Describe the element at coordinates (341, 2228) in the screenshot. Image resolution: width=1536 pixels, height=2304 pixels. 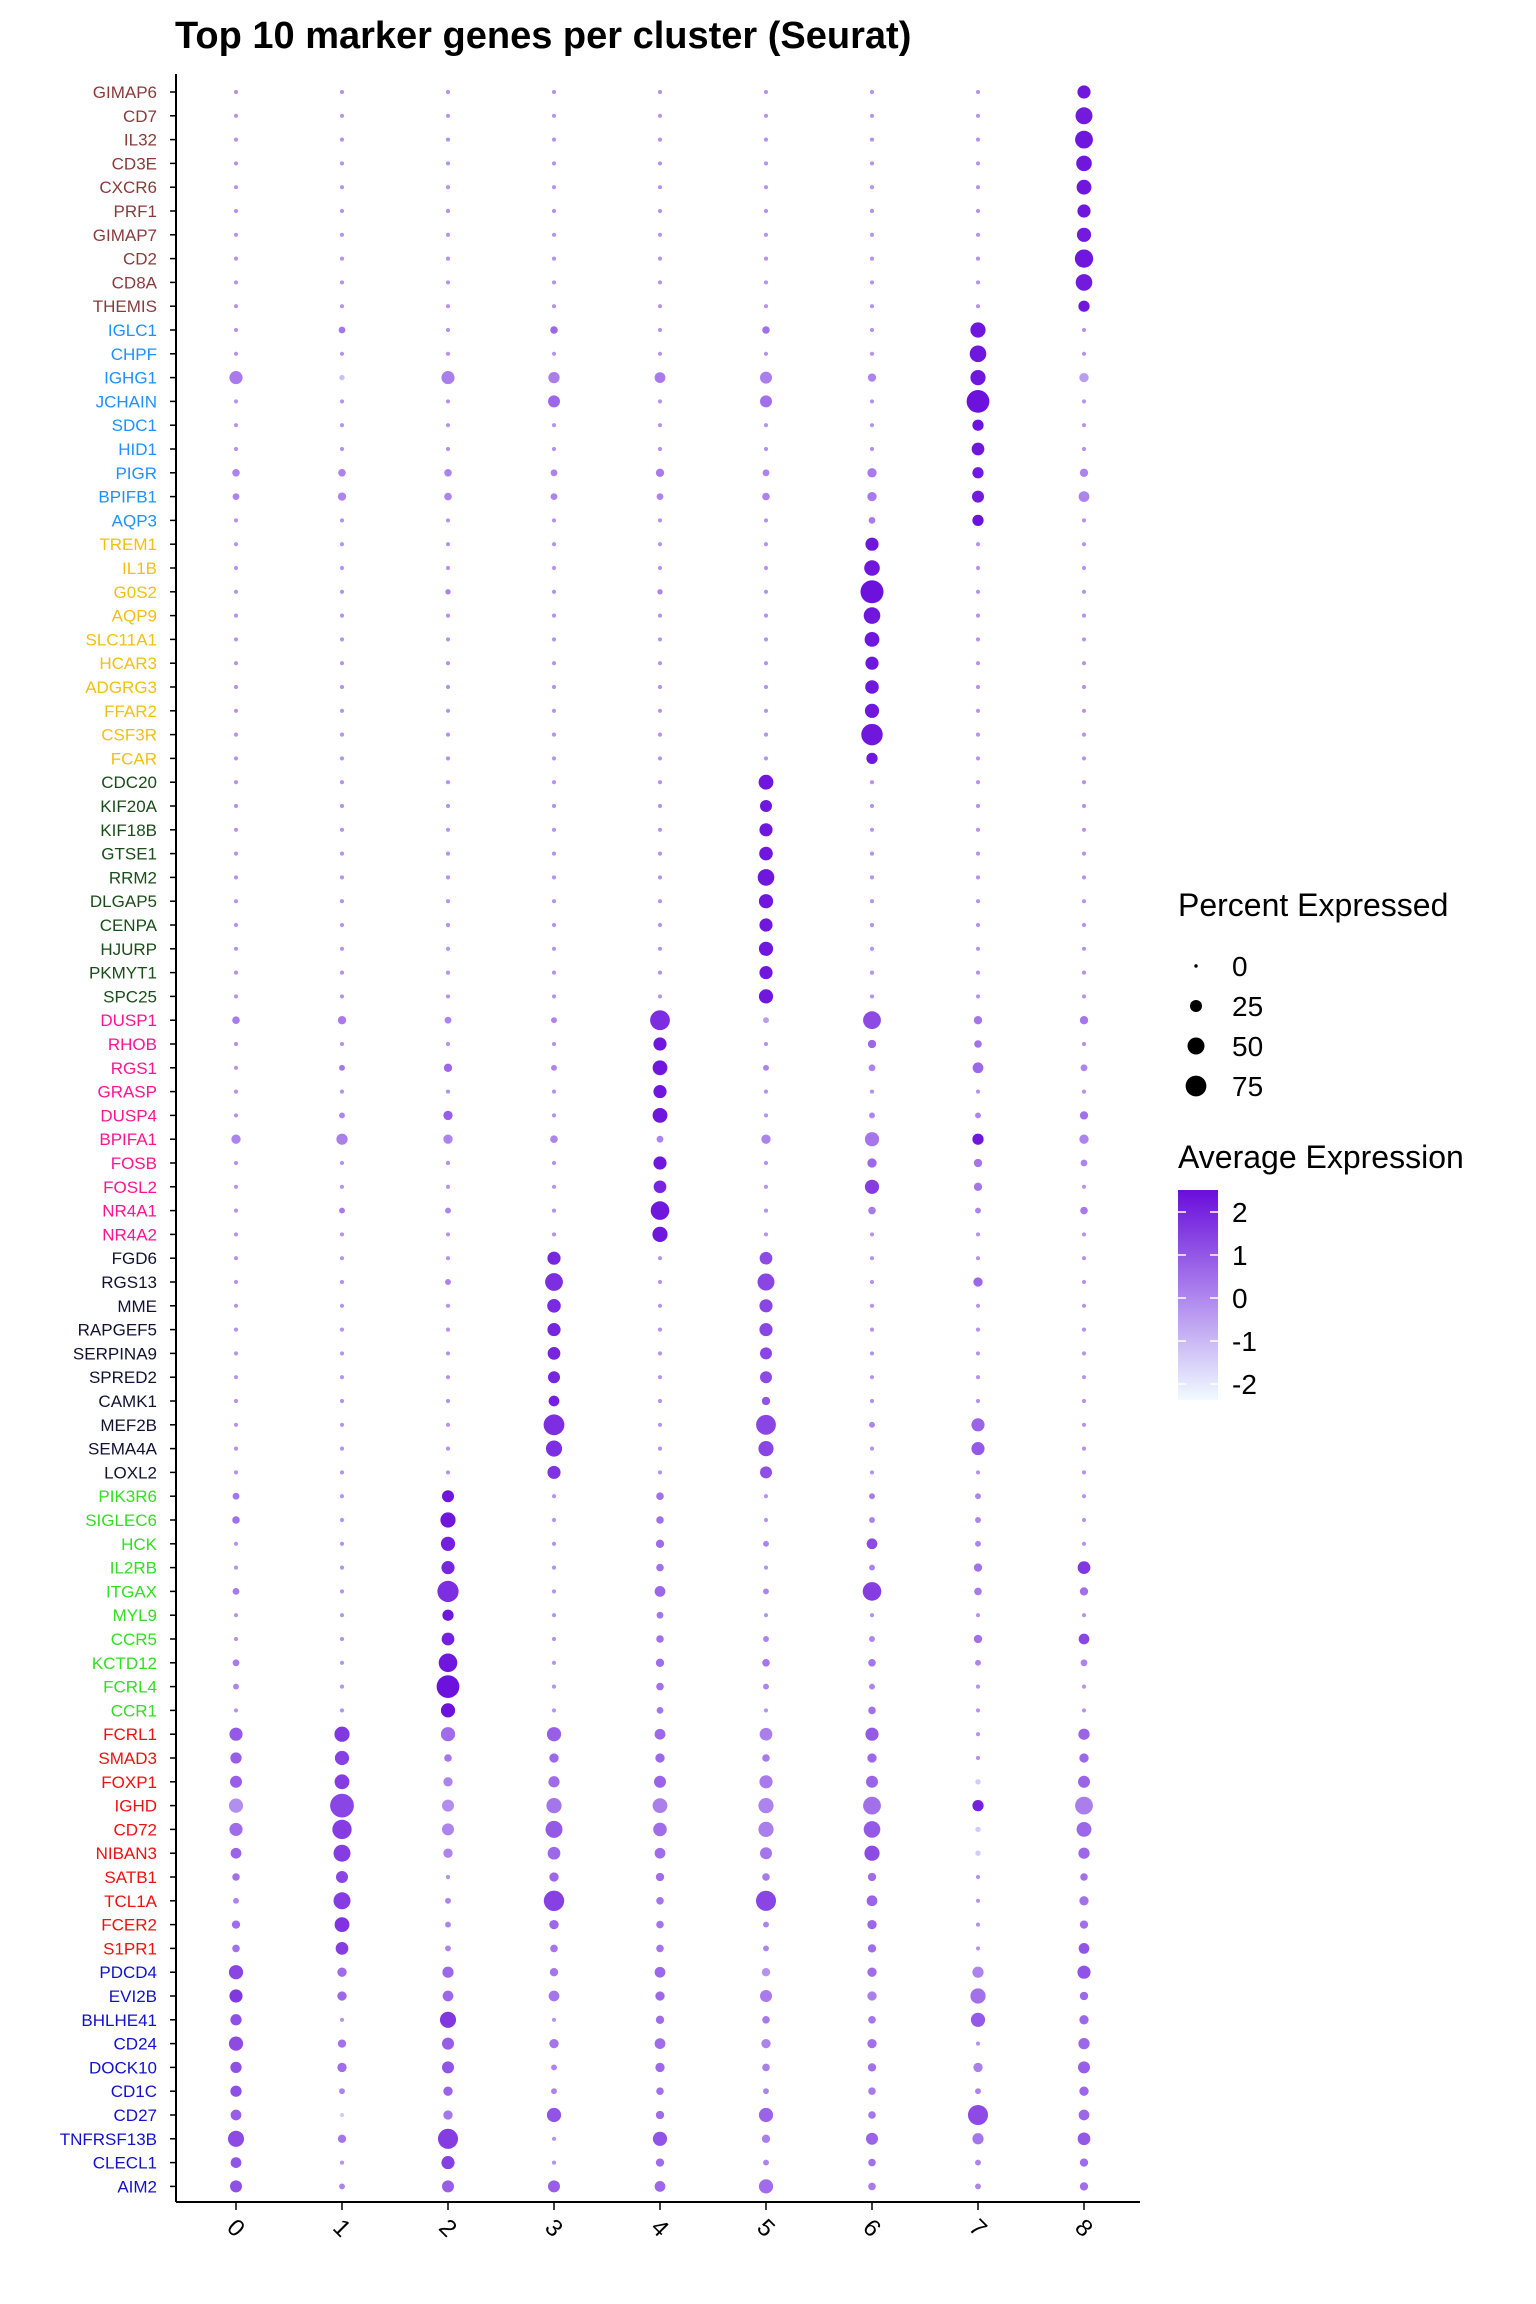
I see `x-tick-label: 1` at that location.